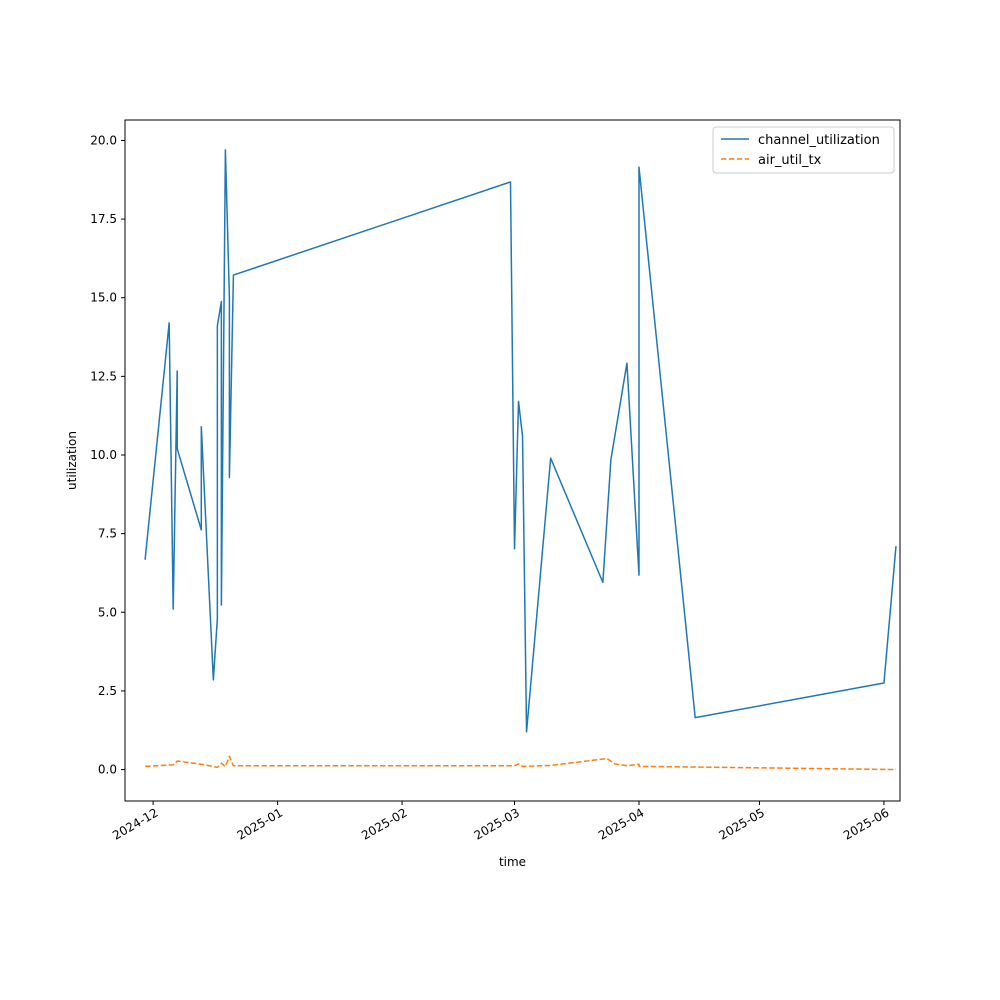  Describe the element at coordinates (520, 763) in the screenshot. I see `series-line-air-util-tx` at that location.